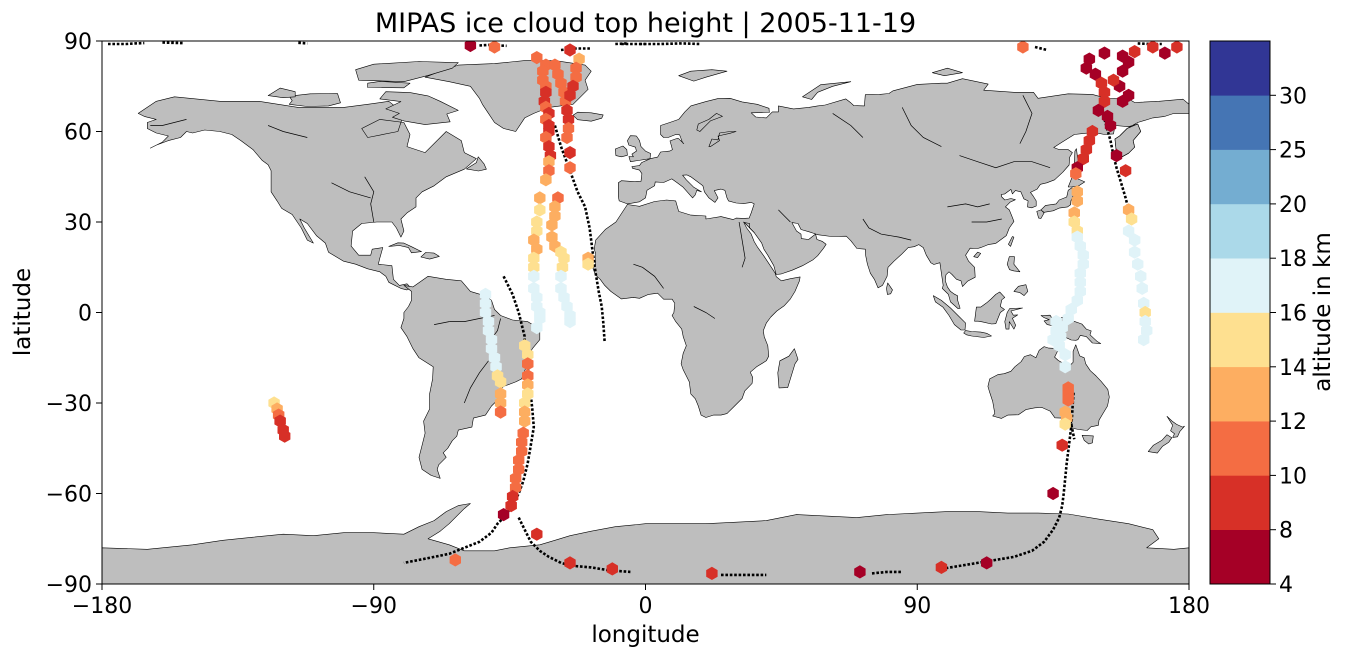 The width and height of the screenshot is (1345, 657). I want to click on land-taiwan, so click(1011, 241).